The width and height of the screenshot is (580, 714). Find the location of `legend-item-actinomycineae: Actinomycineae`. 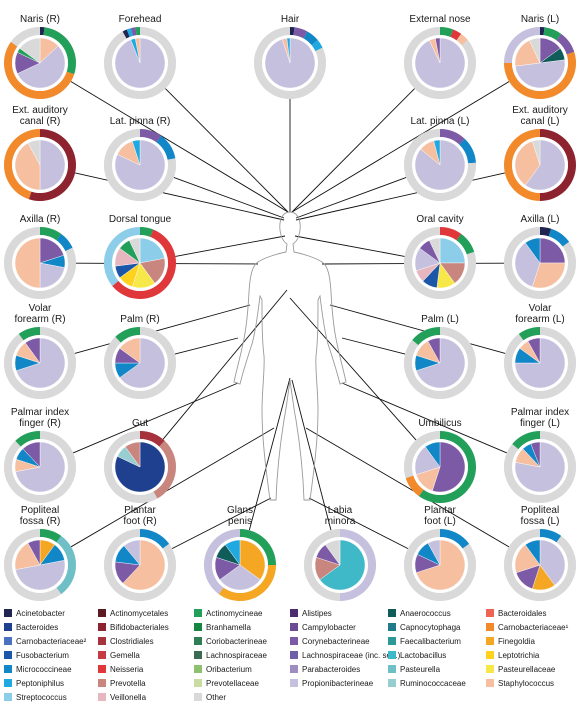

legend-item-actinomycineae: Actinomycineae is located at coordinates (228, 614).